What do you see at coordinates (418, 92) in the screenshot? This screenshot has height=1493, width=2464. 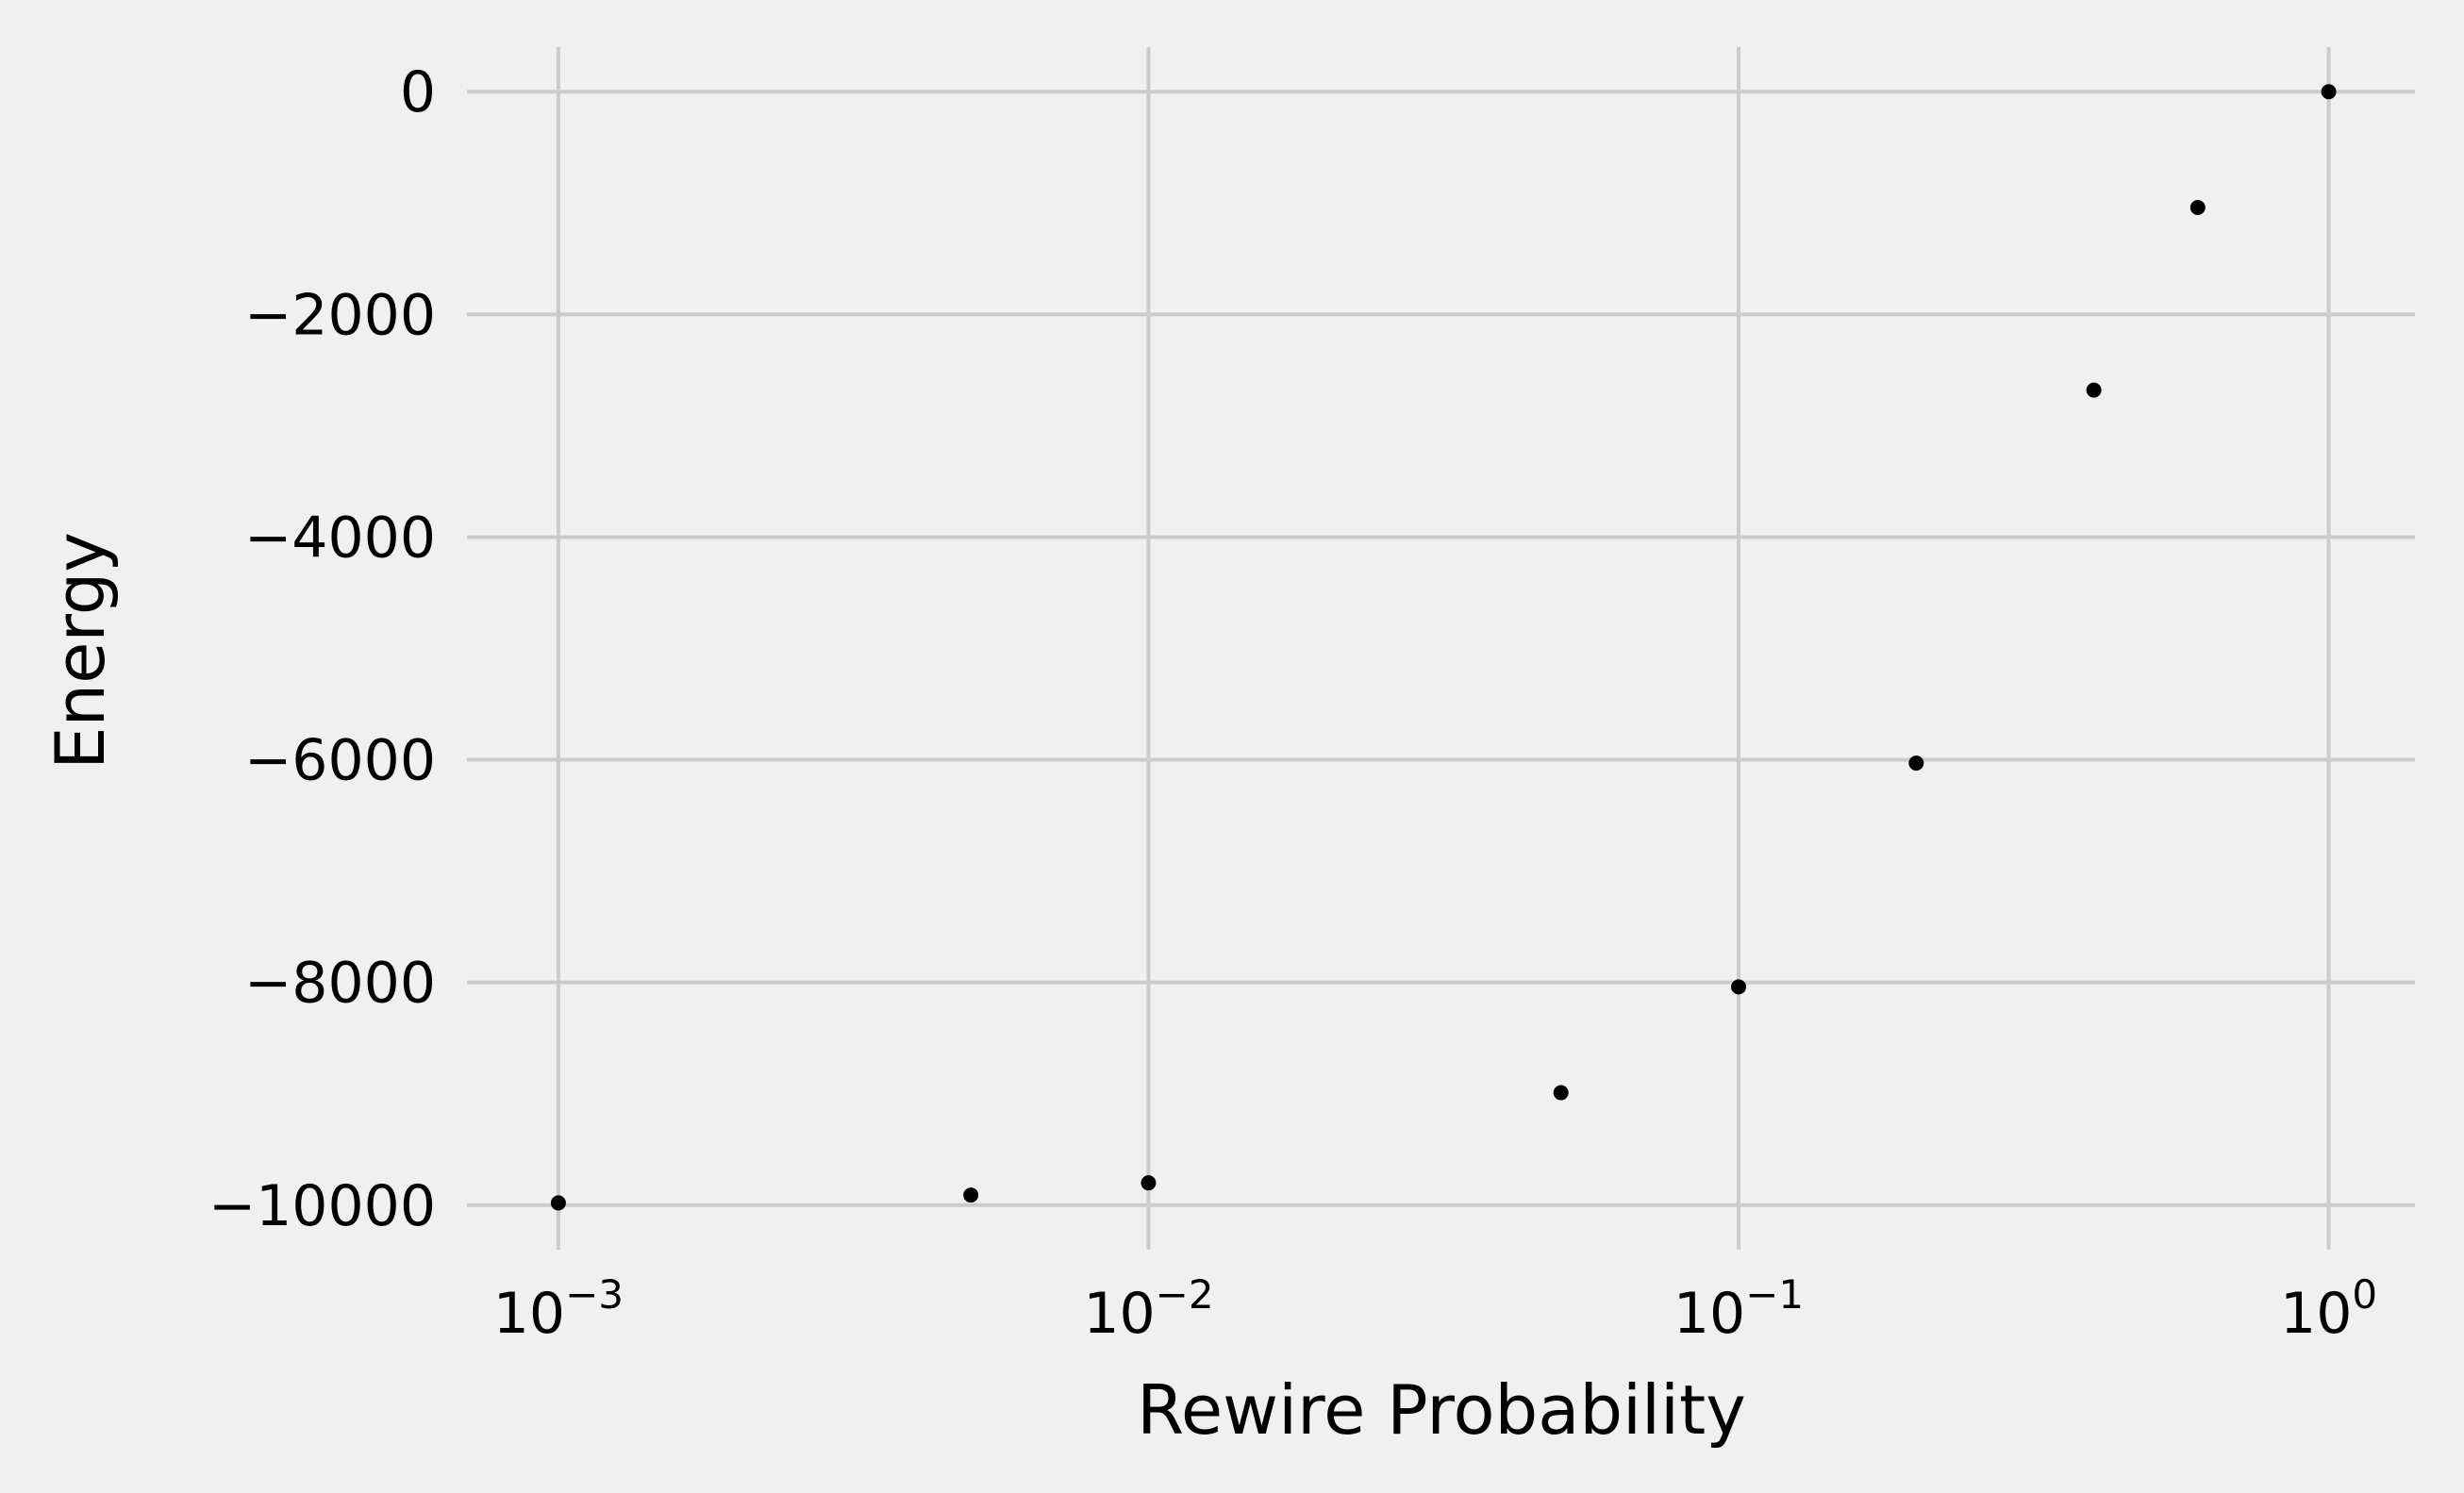 I see `y-tick-label: 0` at bounding box center [418, 92].